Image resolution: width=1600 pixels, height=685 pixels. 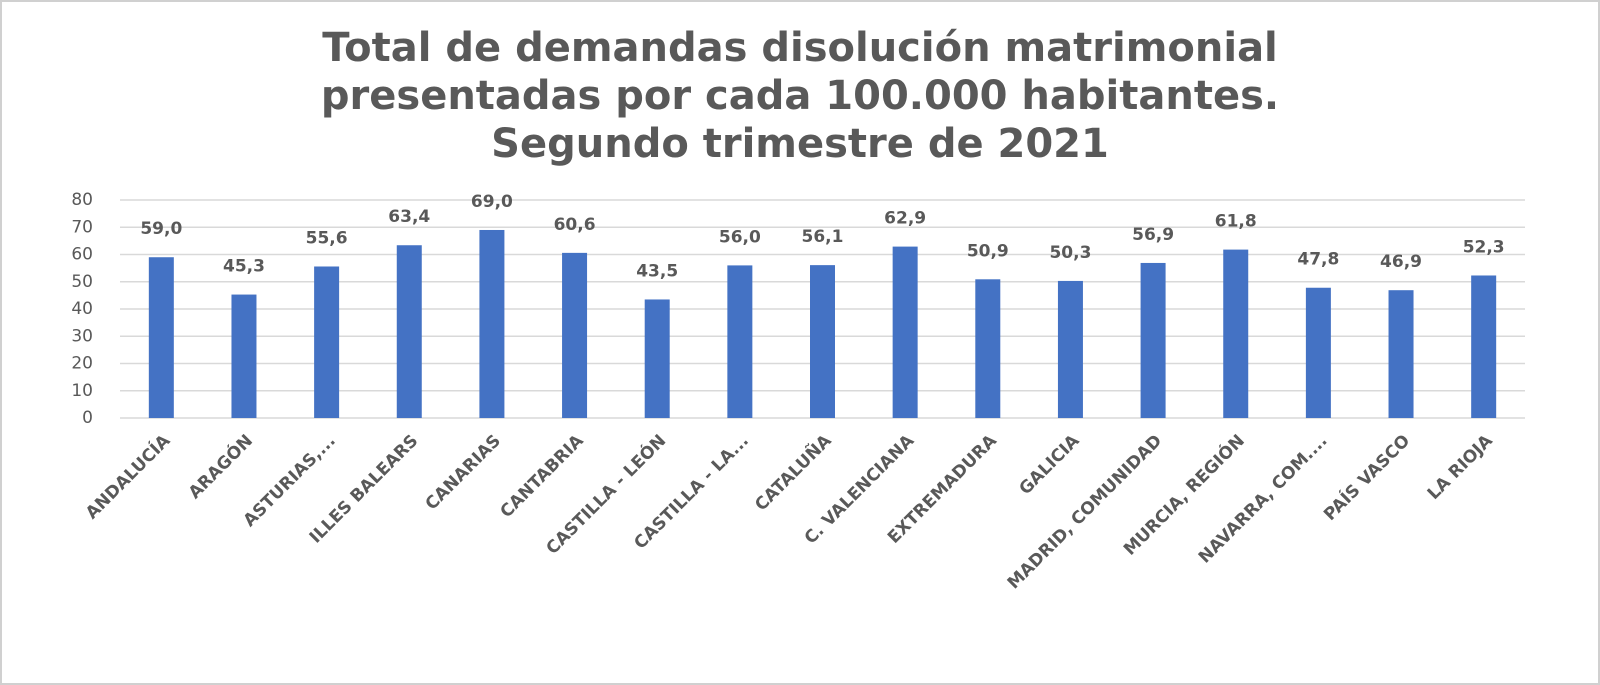 What do you see at coordinates (327, 238) in the screenshot?
I see `value-label: 55,6` at bounding box center [327, 238].